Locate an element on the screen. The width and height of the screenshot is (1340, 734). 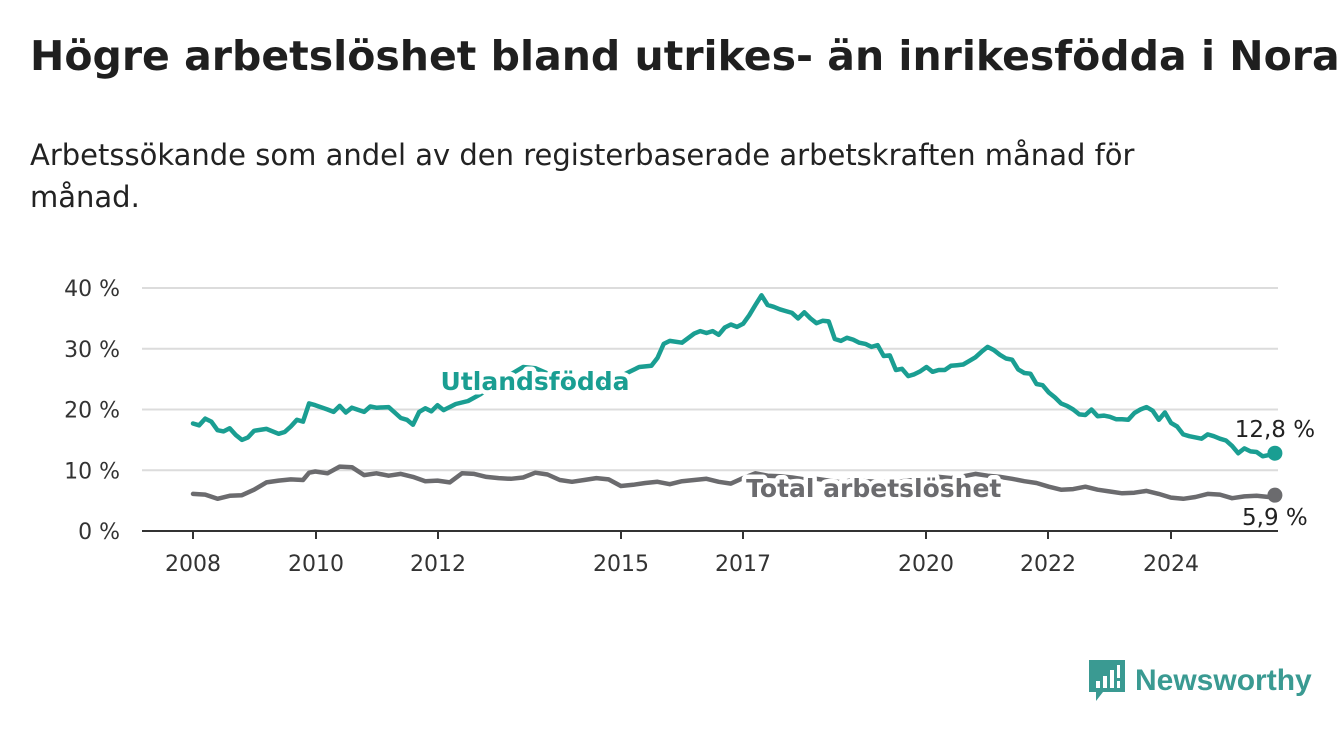
x-axis: 2008 2010 2012 2015 2017 2020 2022 2024 is located at coordinates (710, 553).